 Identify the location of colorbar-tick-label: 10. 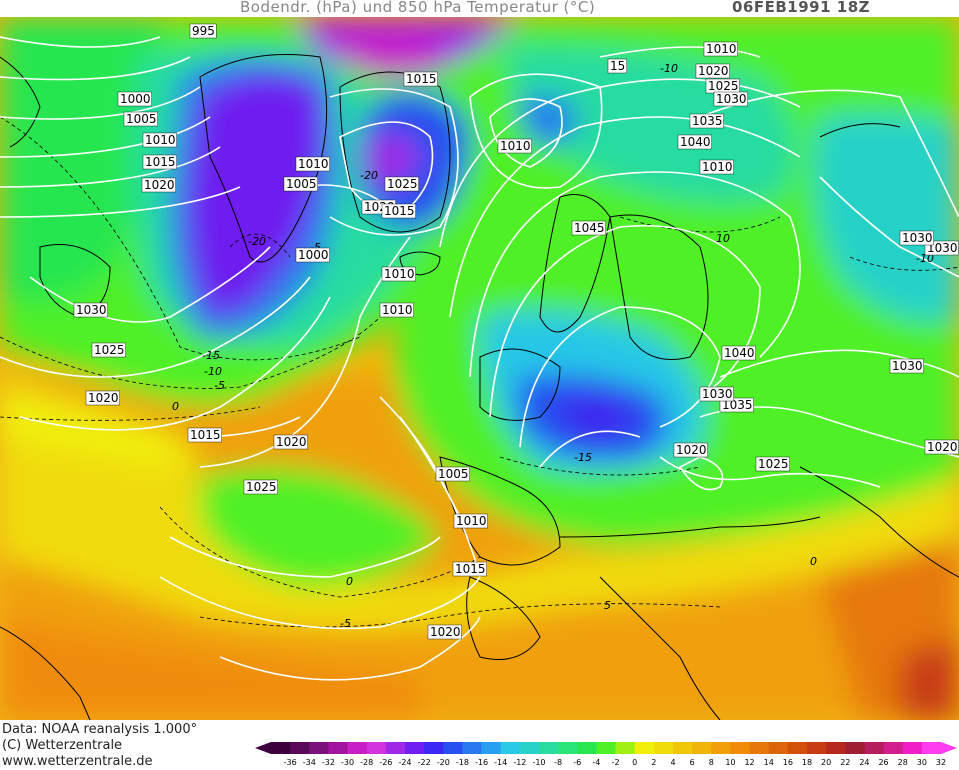
(730, 762).